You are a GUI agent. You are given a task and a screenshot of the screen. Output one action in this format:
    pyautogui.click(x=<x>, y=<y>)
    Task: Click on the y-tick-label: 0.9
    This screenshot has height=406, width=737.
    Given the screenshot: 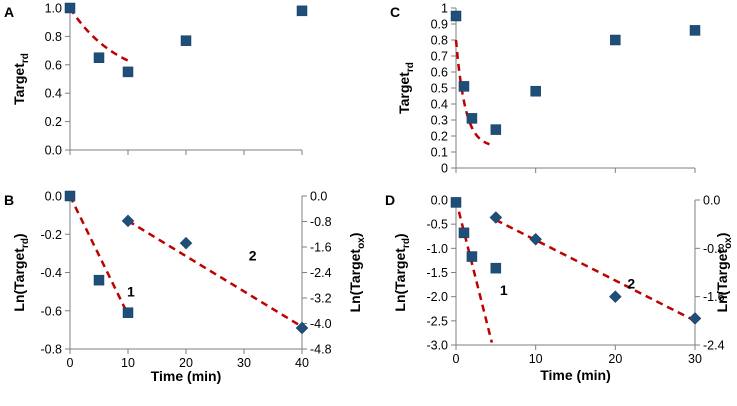 What is the action you would take?
    pyautogui.click(x=439, y=25)
    